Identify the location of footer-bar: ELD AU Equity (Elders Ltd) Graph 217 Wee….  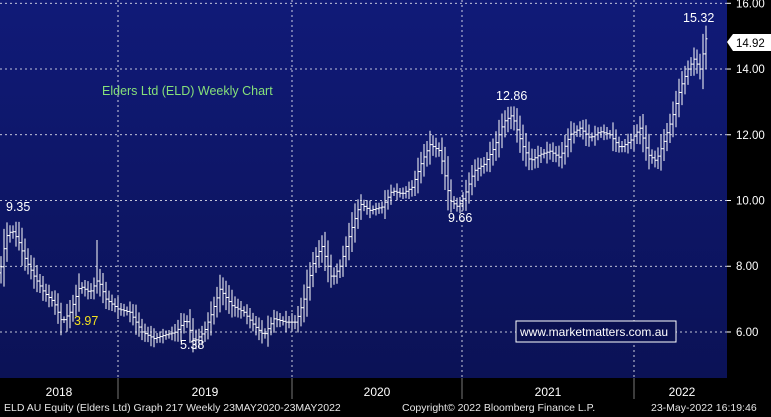
(385, 408).